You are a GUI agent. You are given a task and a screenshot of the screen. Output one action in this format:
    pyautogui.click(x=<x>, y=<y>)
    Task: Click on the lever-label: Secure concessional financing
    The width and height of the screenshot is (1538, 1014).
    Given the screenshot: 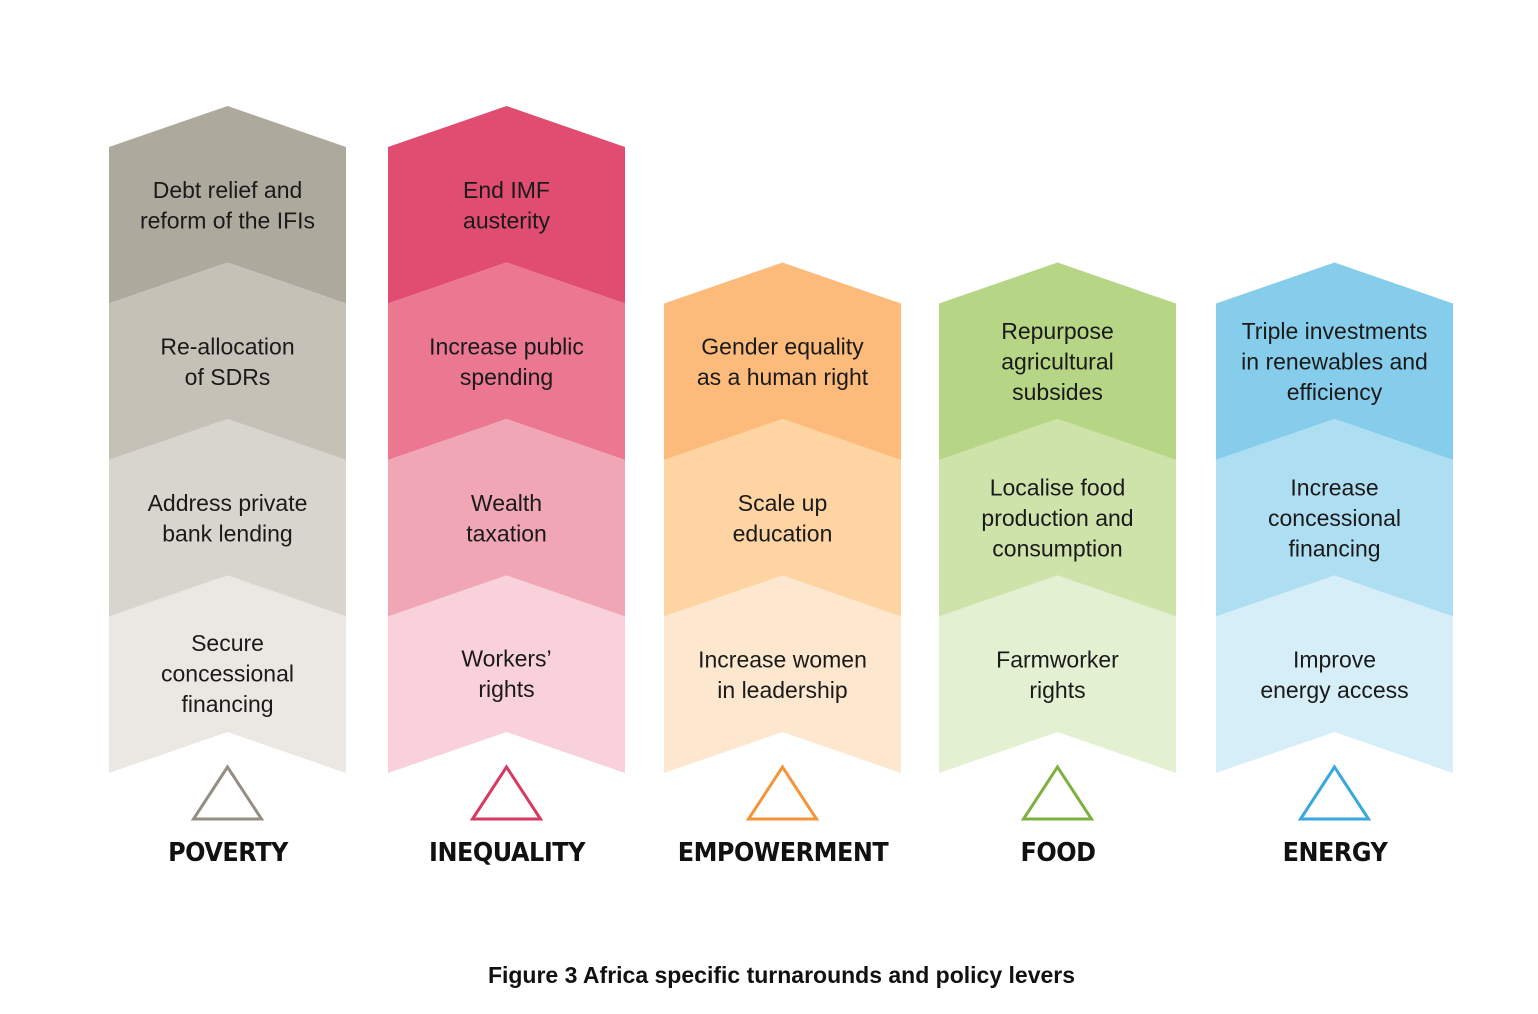 What is the action you would take?
    pyautogui.click(x=227, y=673)
    